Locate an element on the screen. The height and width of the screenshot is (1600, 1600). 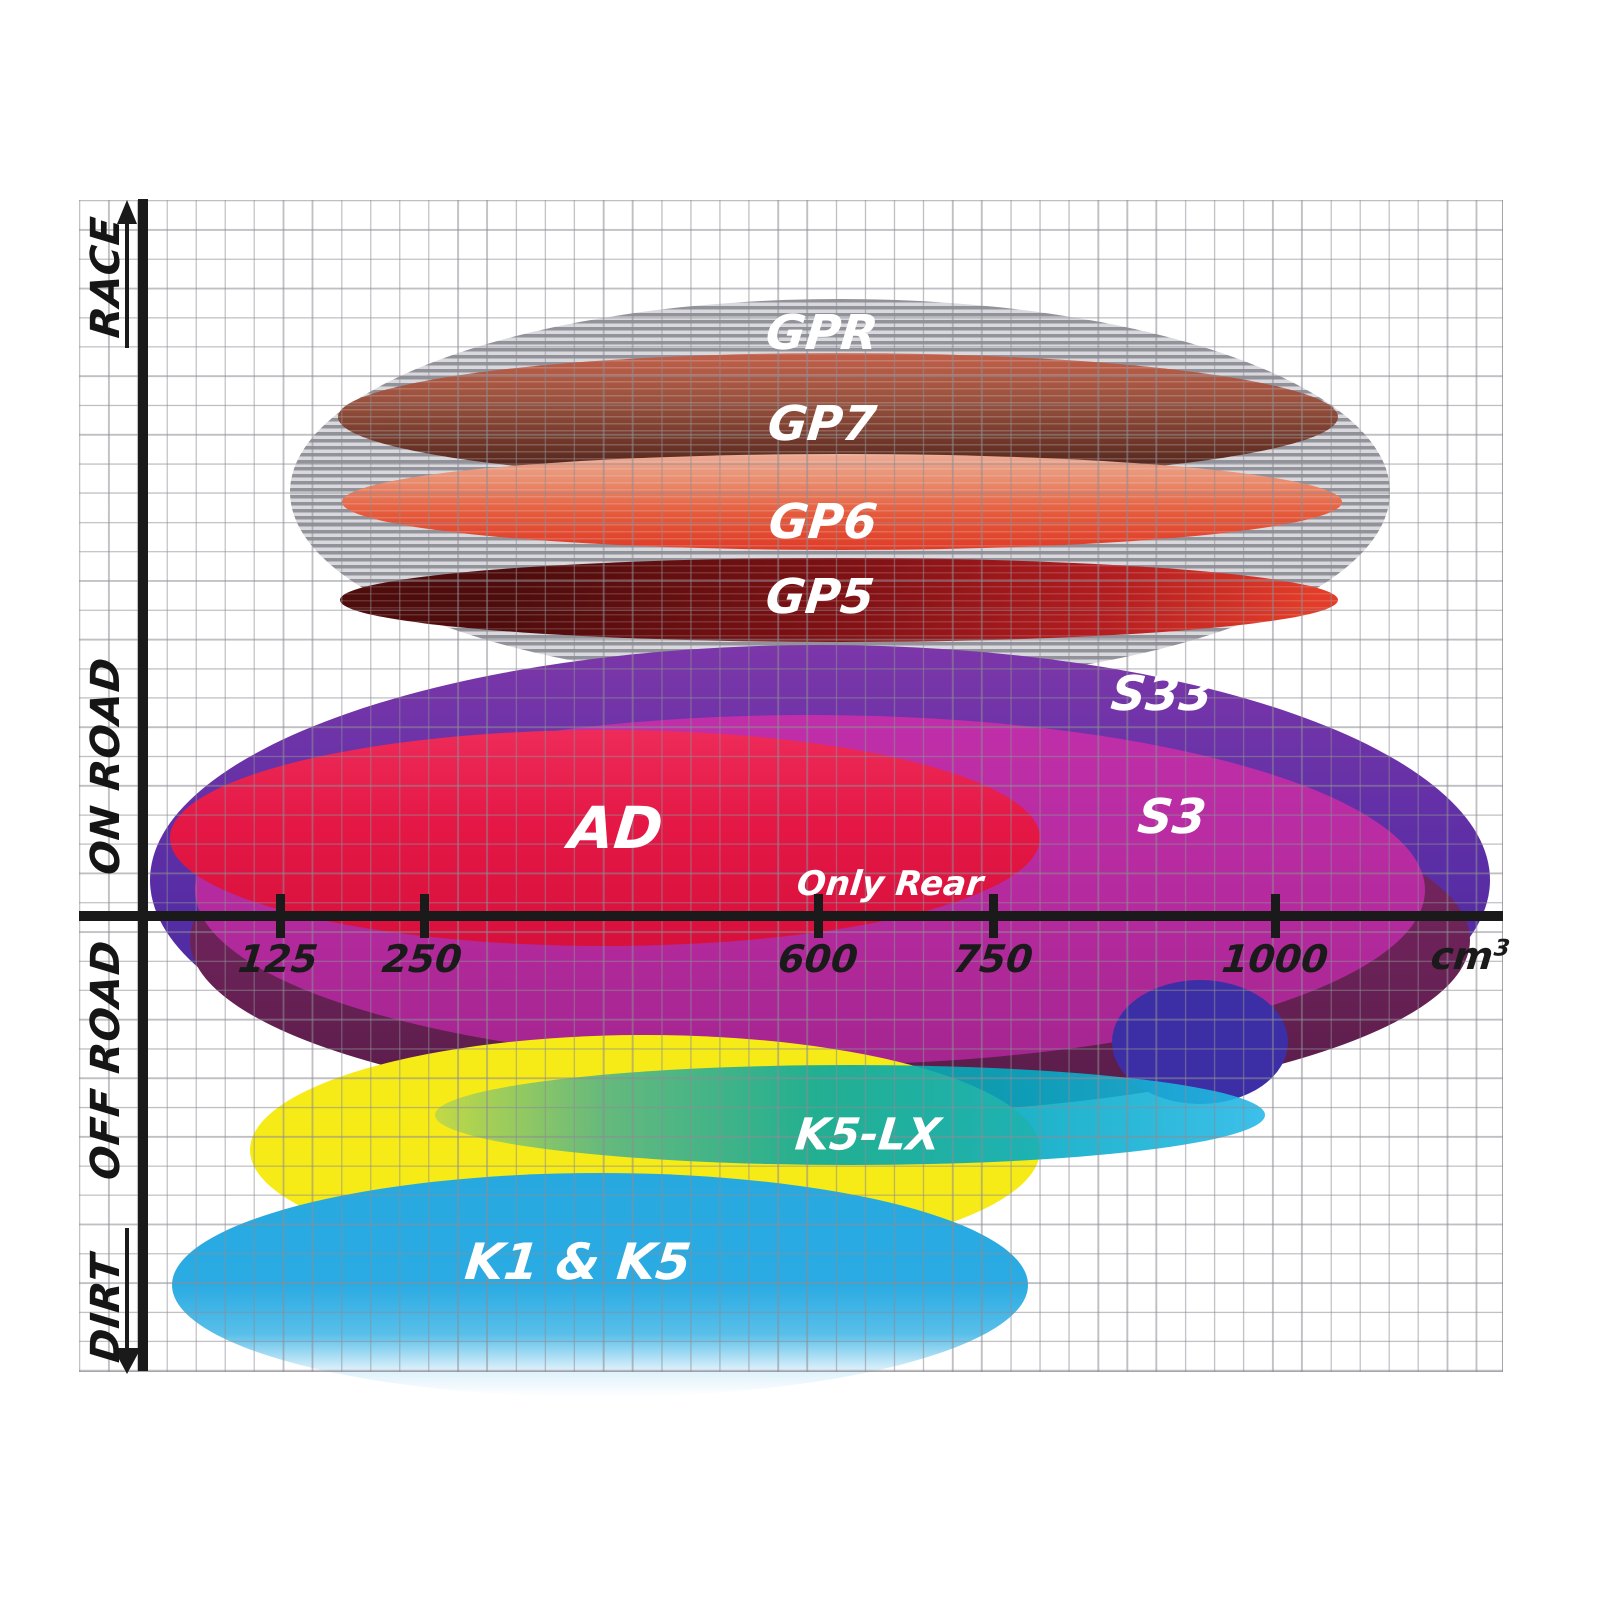
x-axis-unit-label: cm3 is located at coordinates (1470, 956).